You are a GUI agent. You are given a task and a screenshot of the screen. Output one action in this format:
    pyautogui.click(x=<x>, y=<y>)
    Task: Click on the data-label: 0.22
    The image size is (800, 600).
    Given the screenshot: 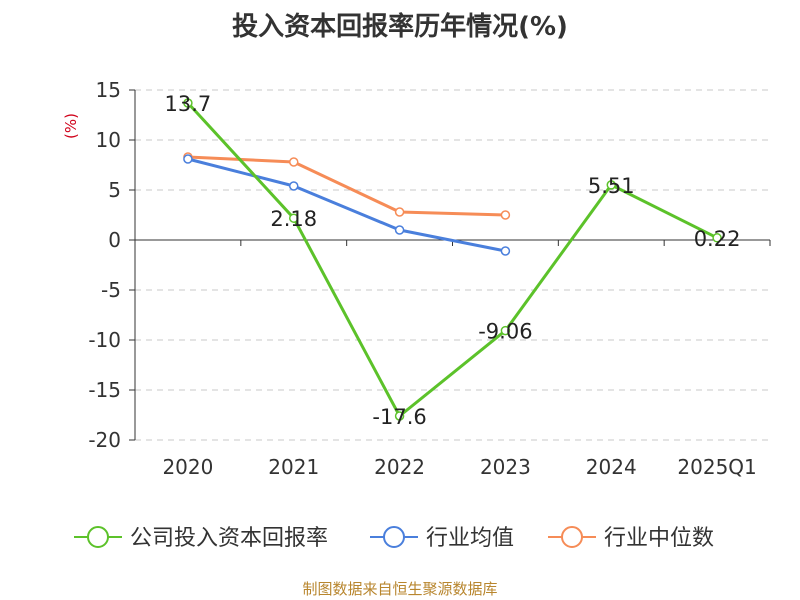 What is the action you would take?
    pyautogui.click(x=717, y=239)
    